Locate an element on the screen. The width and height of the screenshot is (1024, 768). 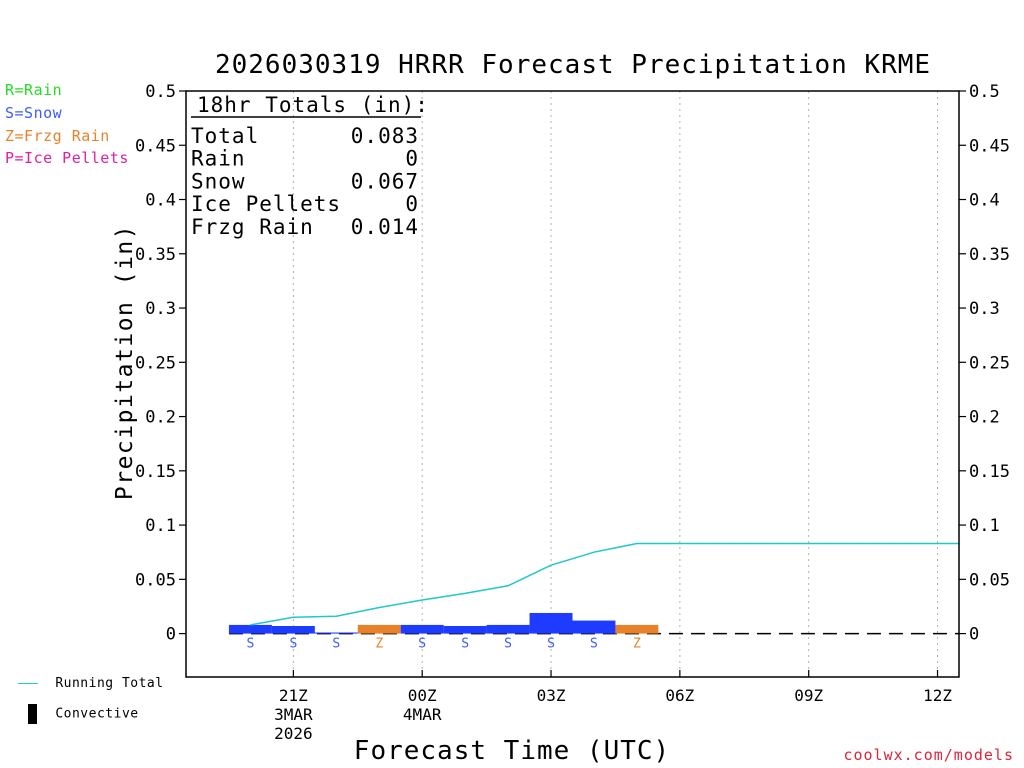
y-tick-label-left: 0.45 is located at coordinates (155, 146).